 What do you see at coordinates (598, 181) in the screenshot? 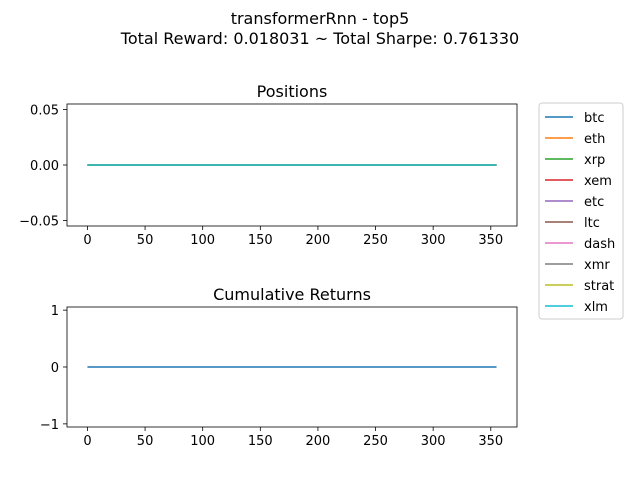
I see `legend-label-xem: xem` at bounding box center [598, 181].